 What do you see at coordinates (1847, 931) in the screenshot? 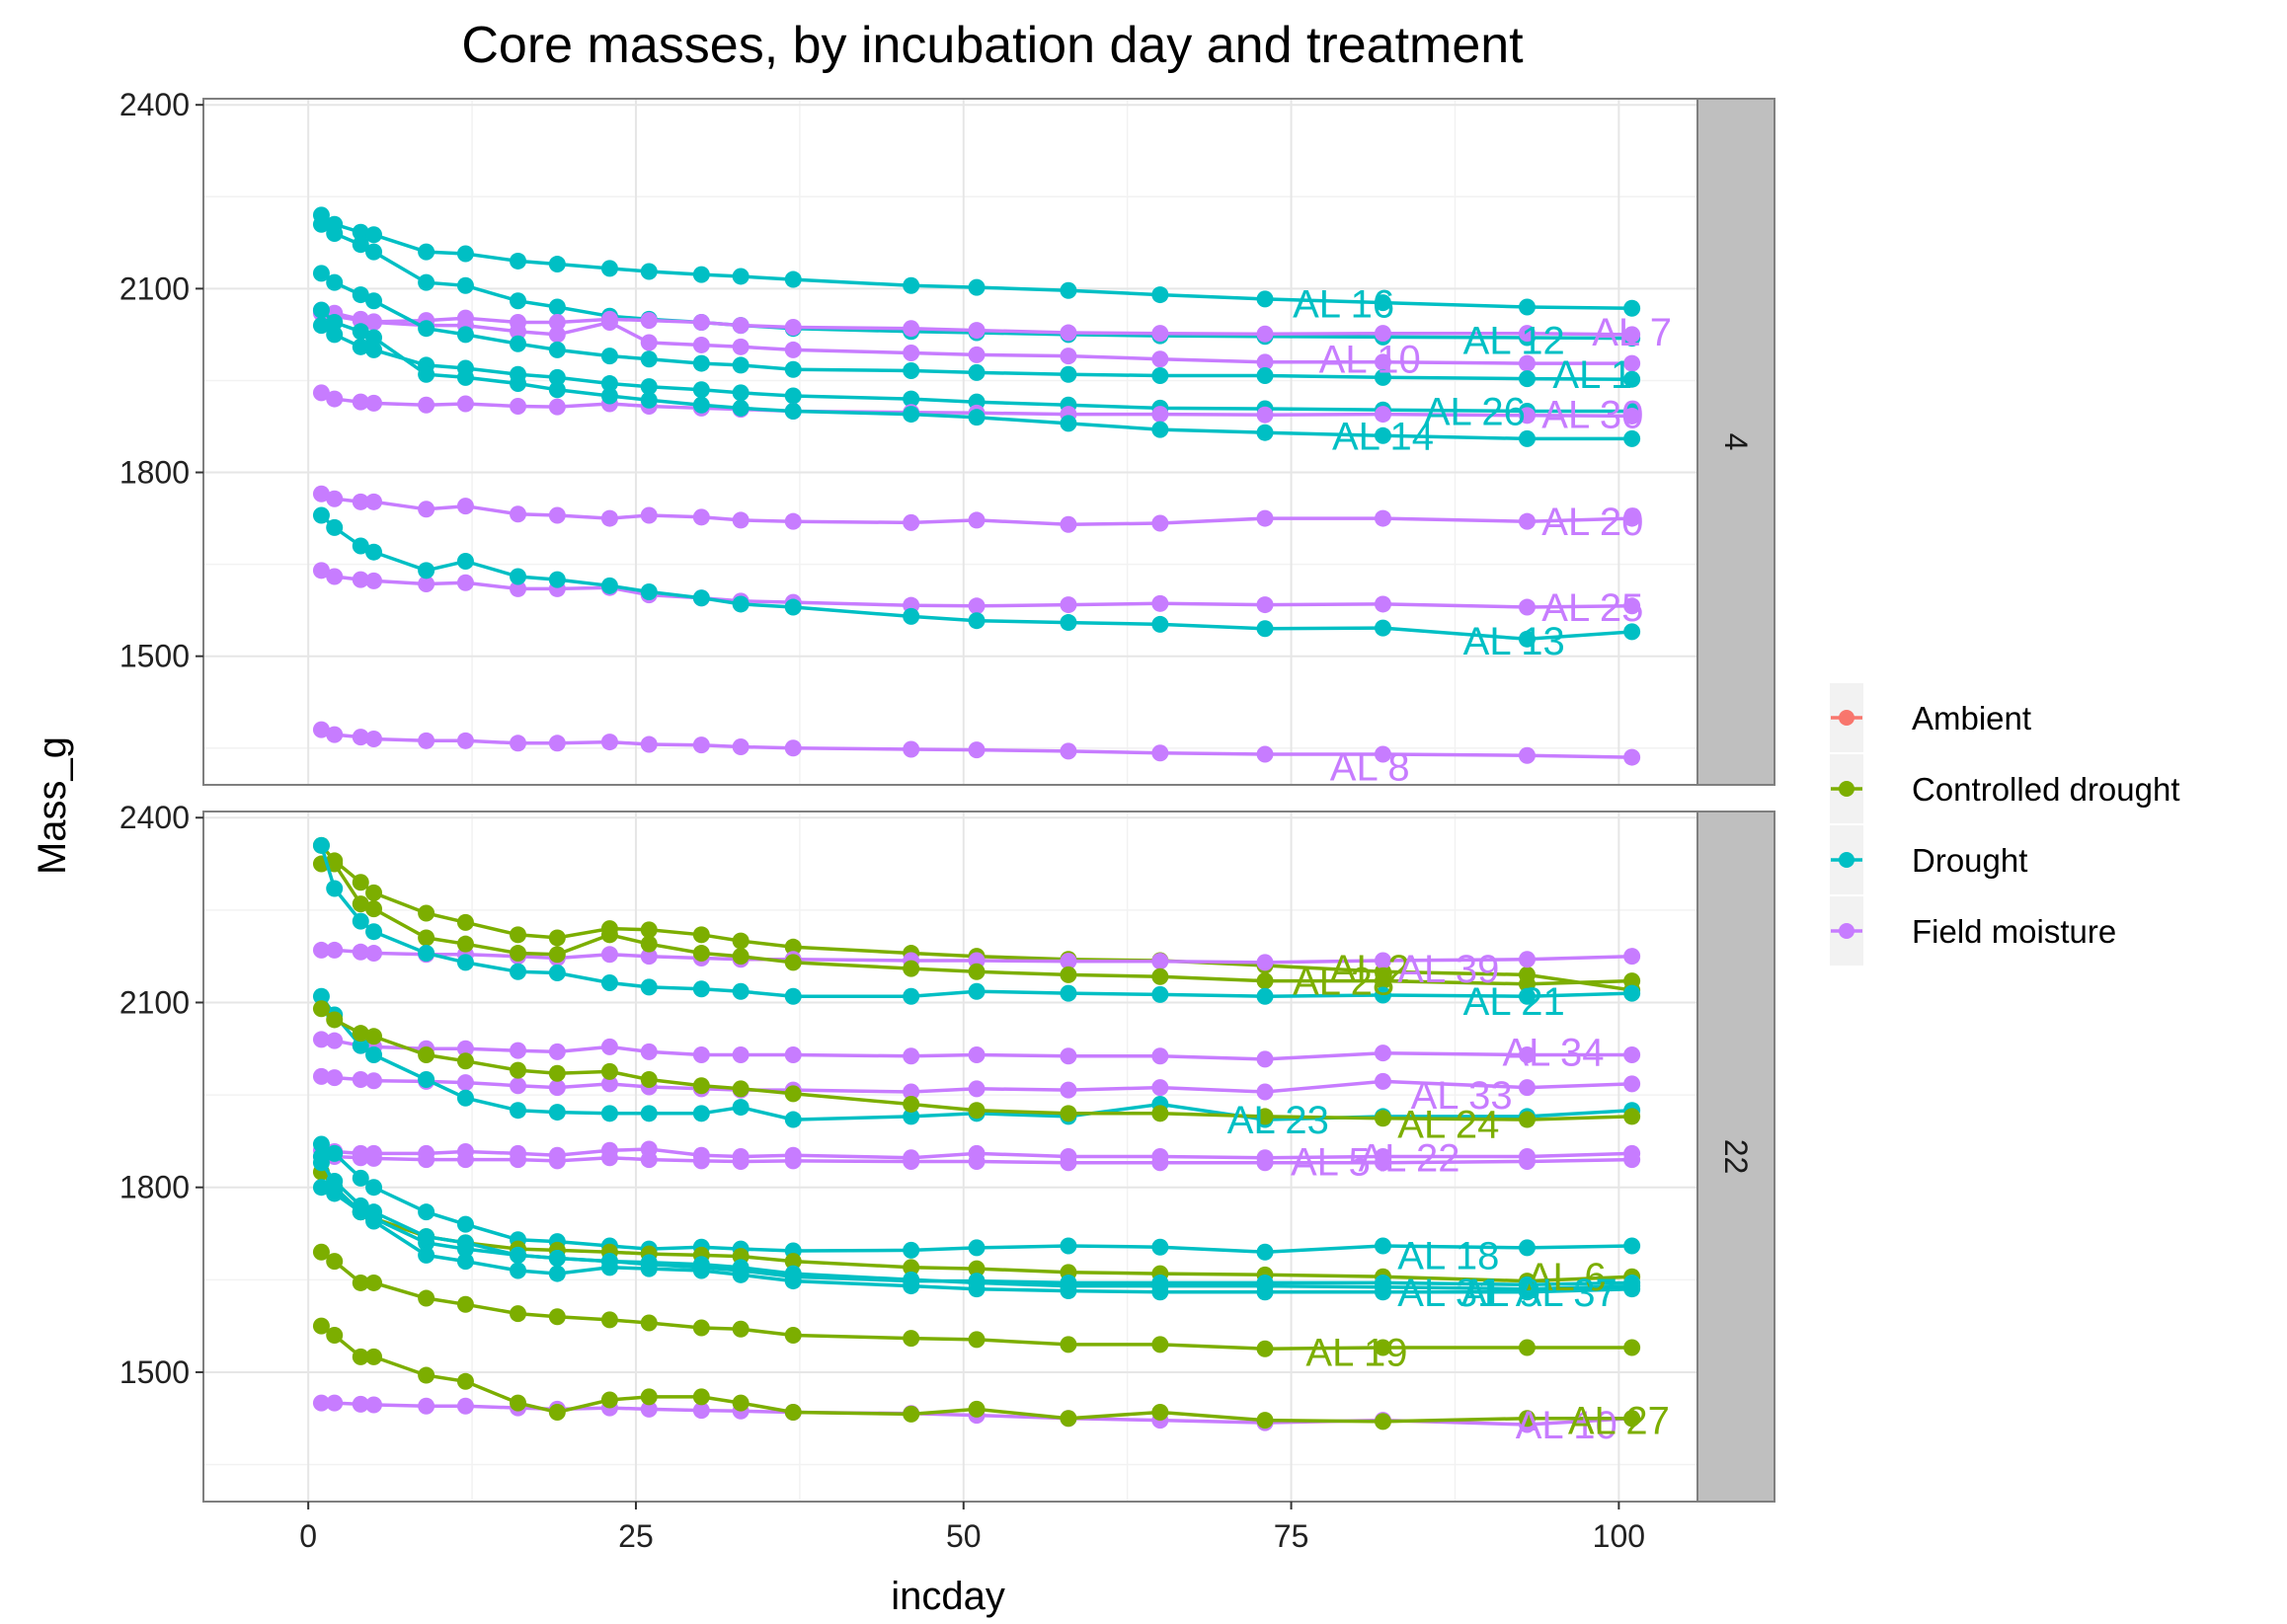
I see `legend-key-point` at bounding box center [1847, 931].